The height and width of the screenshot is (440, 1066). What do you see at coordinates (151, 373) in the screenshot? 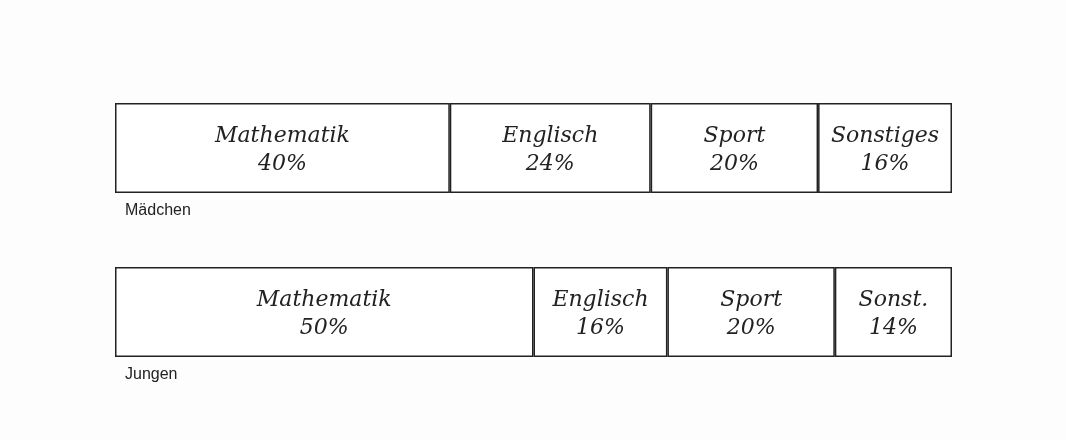
I see `y-tick-label: Jungen` at bounding box center [151, 373].